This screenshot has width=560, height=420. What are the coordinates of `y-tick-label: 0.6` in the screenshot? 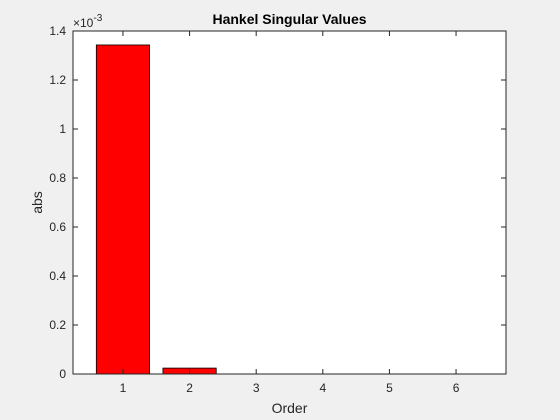 It's located at (57, 227).